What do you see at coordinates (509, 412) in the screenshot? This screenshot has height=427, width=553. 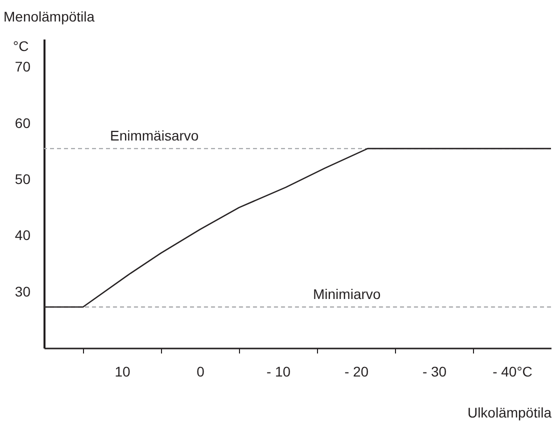 I see `x-axis-title: Ulkolämpötila` at bounding box center [509, 412].